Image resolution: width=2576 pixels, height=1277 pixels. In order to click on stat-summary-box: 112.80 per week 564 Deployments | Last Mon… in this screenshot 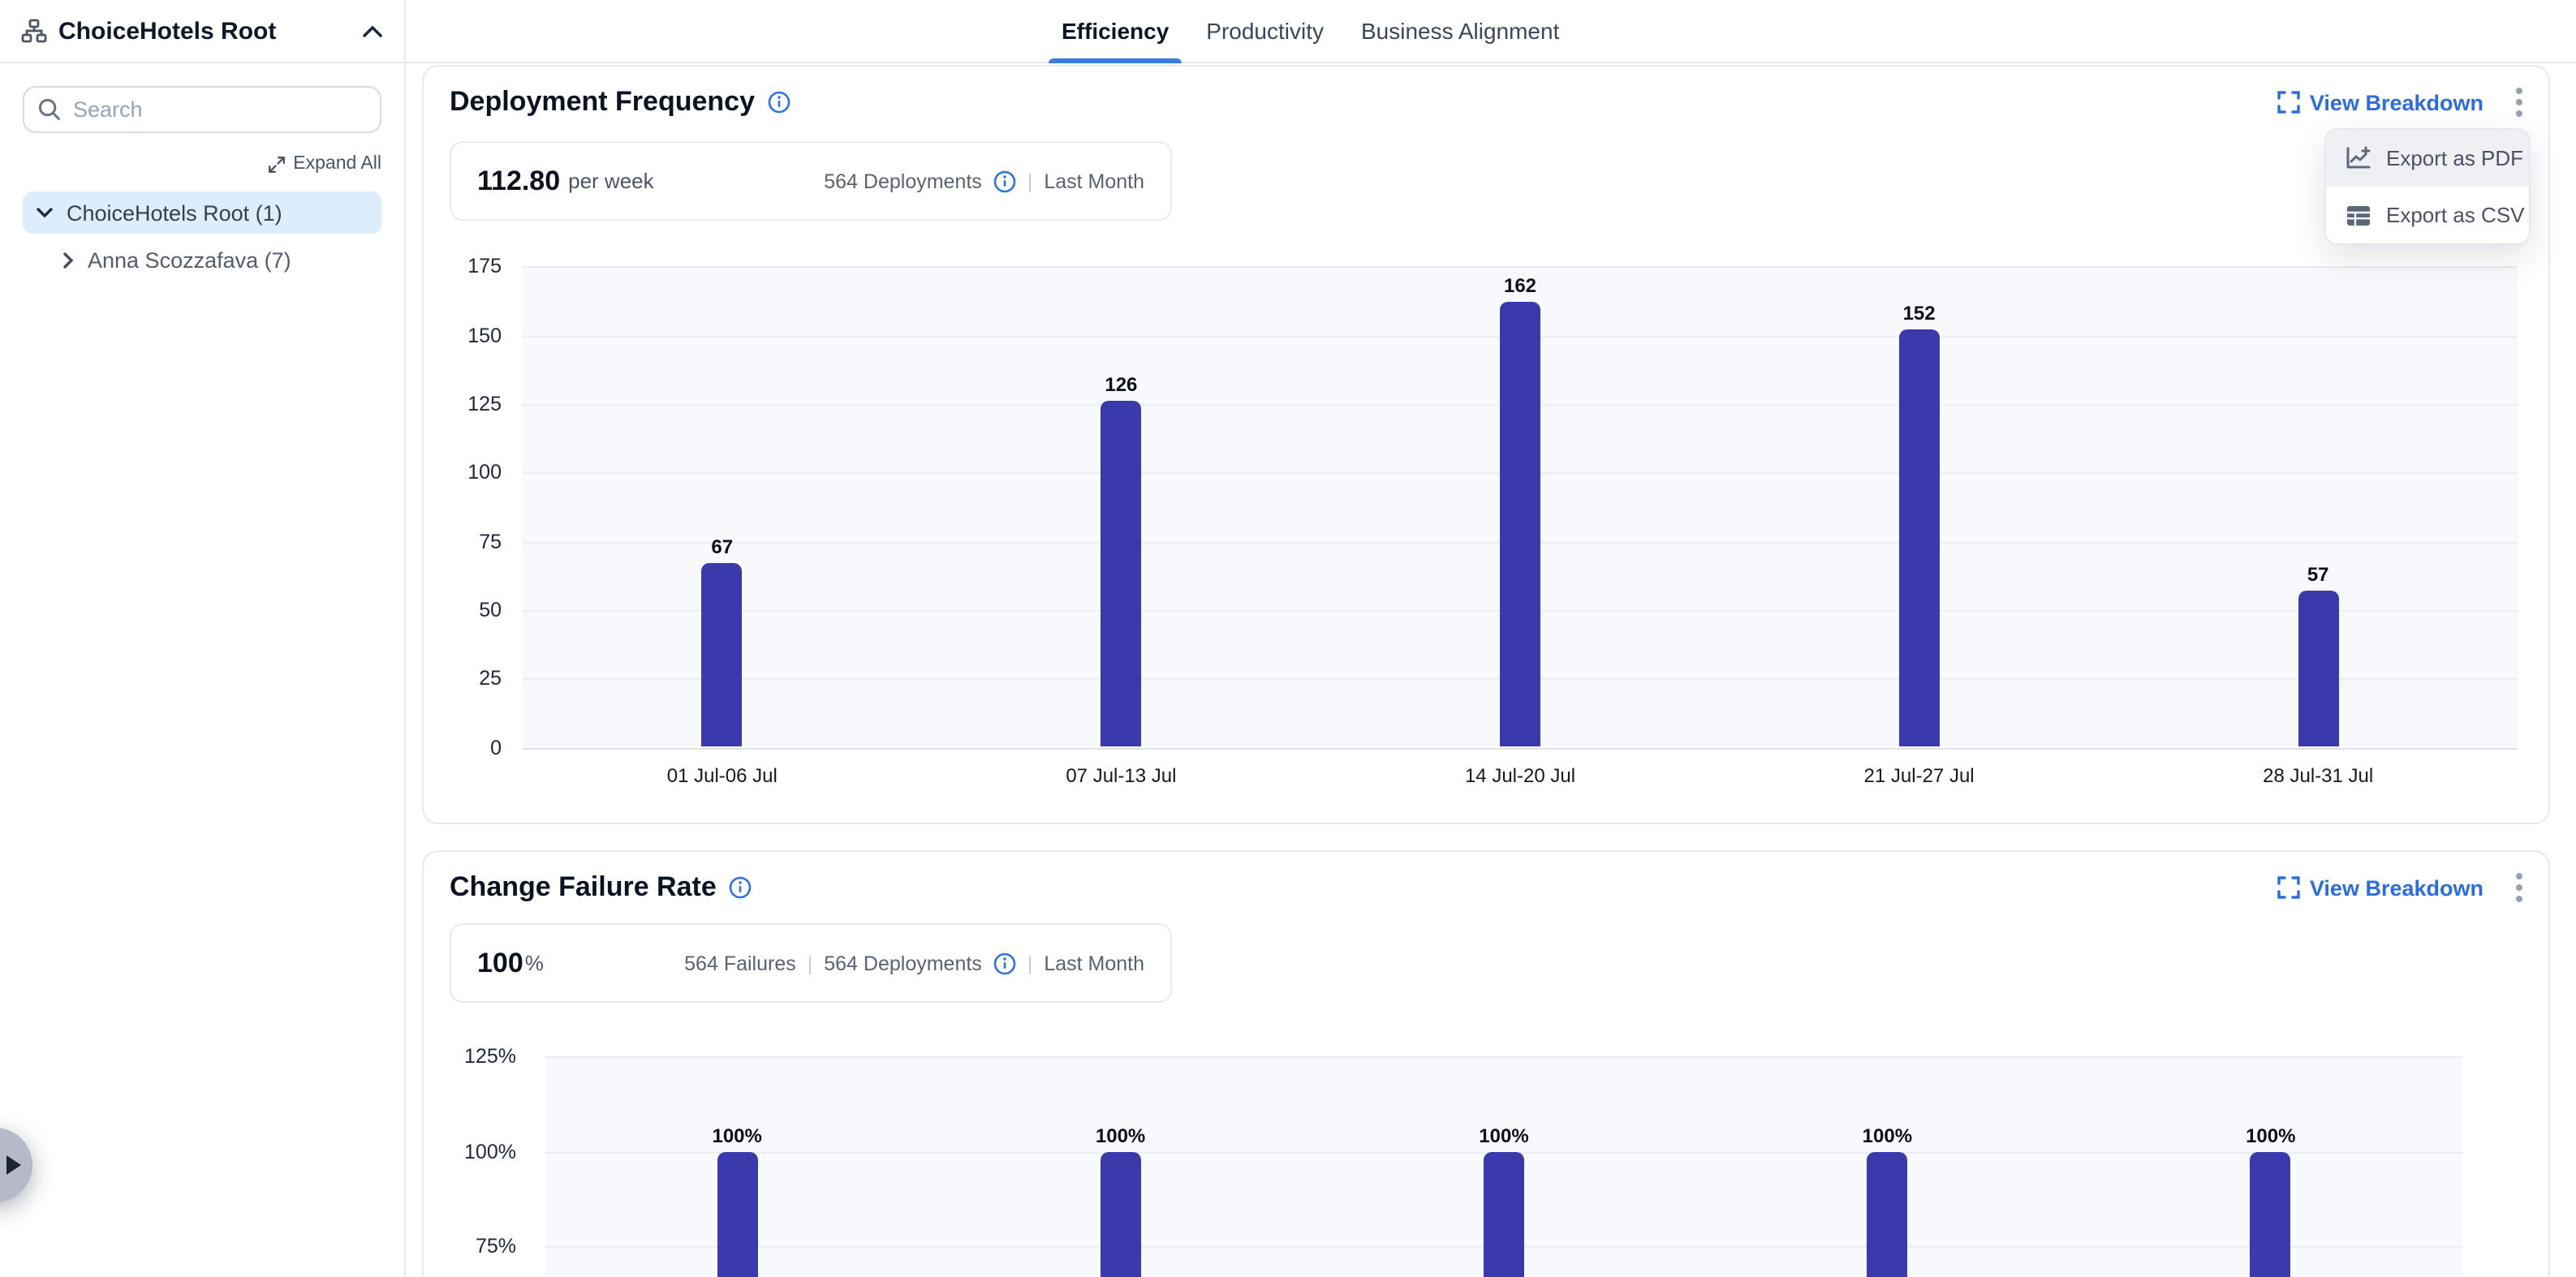, I will do `click(811, 181)`.